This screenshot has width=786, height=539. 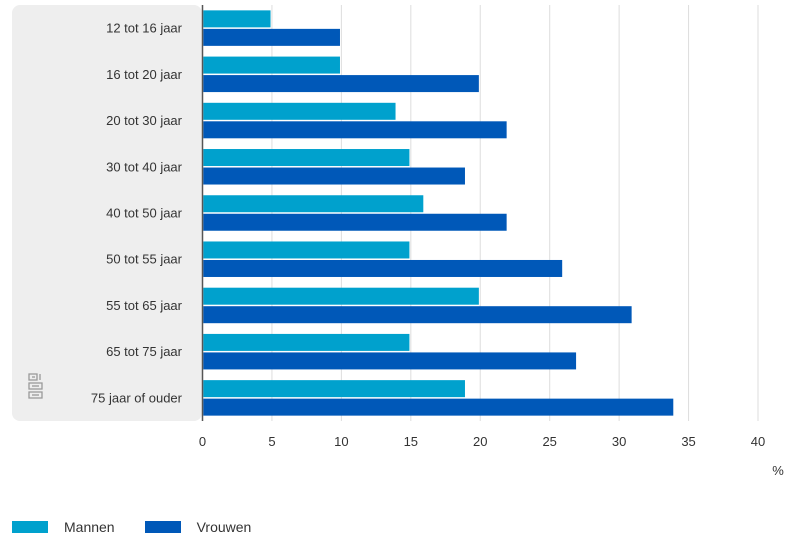 What do you see at coordinates (144, 120) in the screenshot?
I see `category-label: 20 tot 30 jaar` at bounding box center [144, 120].